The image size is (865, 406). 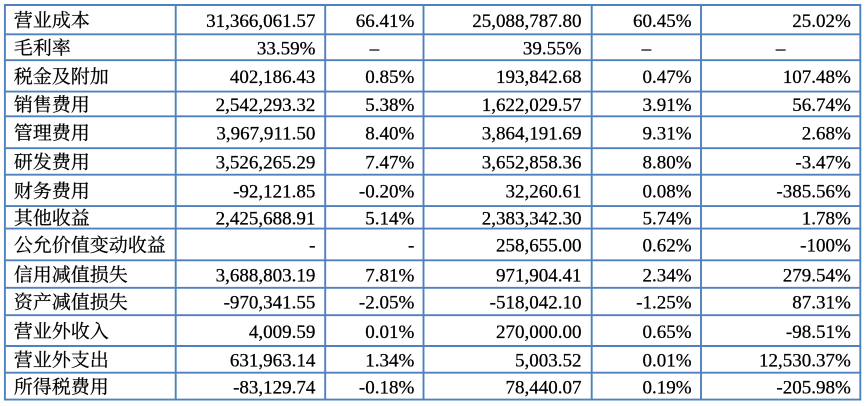 I want to click on svg-text: -92,121.85, so click(x=274, y=192).